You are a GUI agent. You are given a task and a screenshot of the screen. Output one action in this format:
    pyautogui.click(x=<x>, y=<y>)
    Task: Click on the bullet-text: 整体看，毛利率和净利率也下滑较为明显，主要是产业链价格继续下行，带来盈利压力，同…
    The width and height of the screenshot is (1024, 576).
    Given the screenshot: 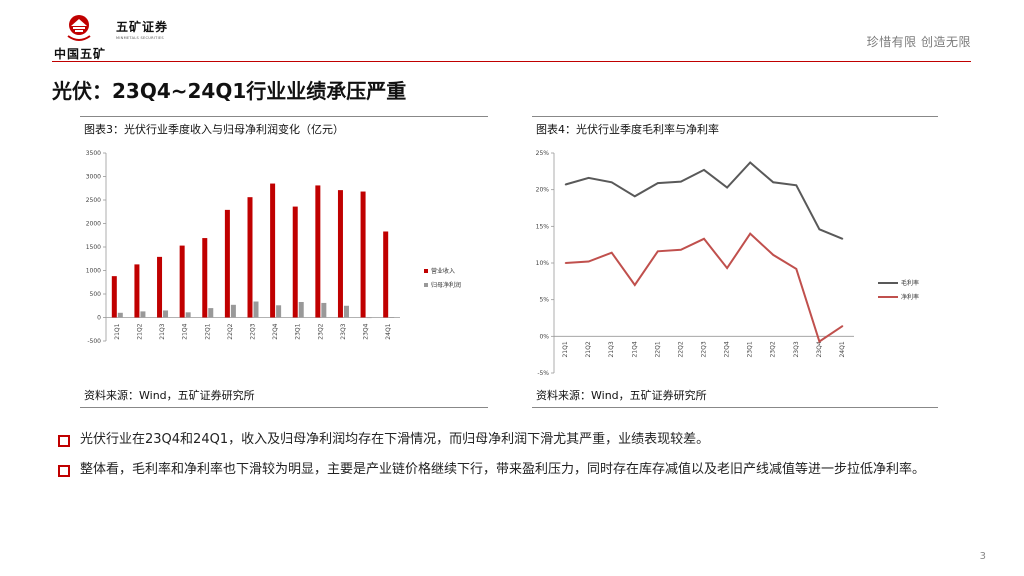 What is the action you would take?
    pyautogui.click(x=503, y=469)
    